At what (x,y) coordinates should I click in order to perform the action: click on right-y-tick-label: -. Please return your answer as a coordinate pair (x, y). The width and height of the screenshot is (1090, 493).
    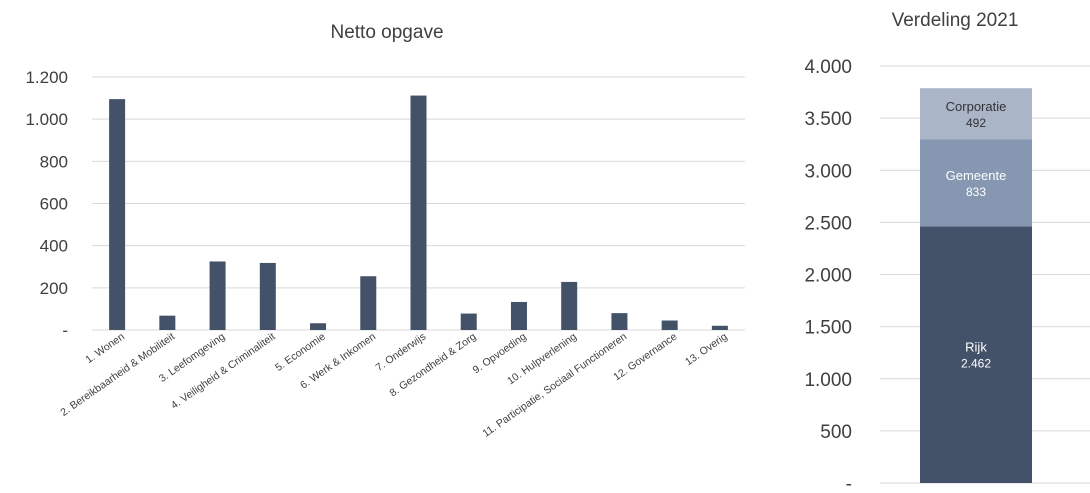
    Looking at the image, I should click on (849, 481).